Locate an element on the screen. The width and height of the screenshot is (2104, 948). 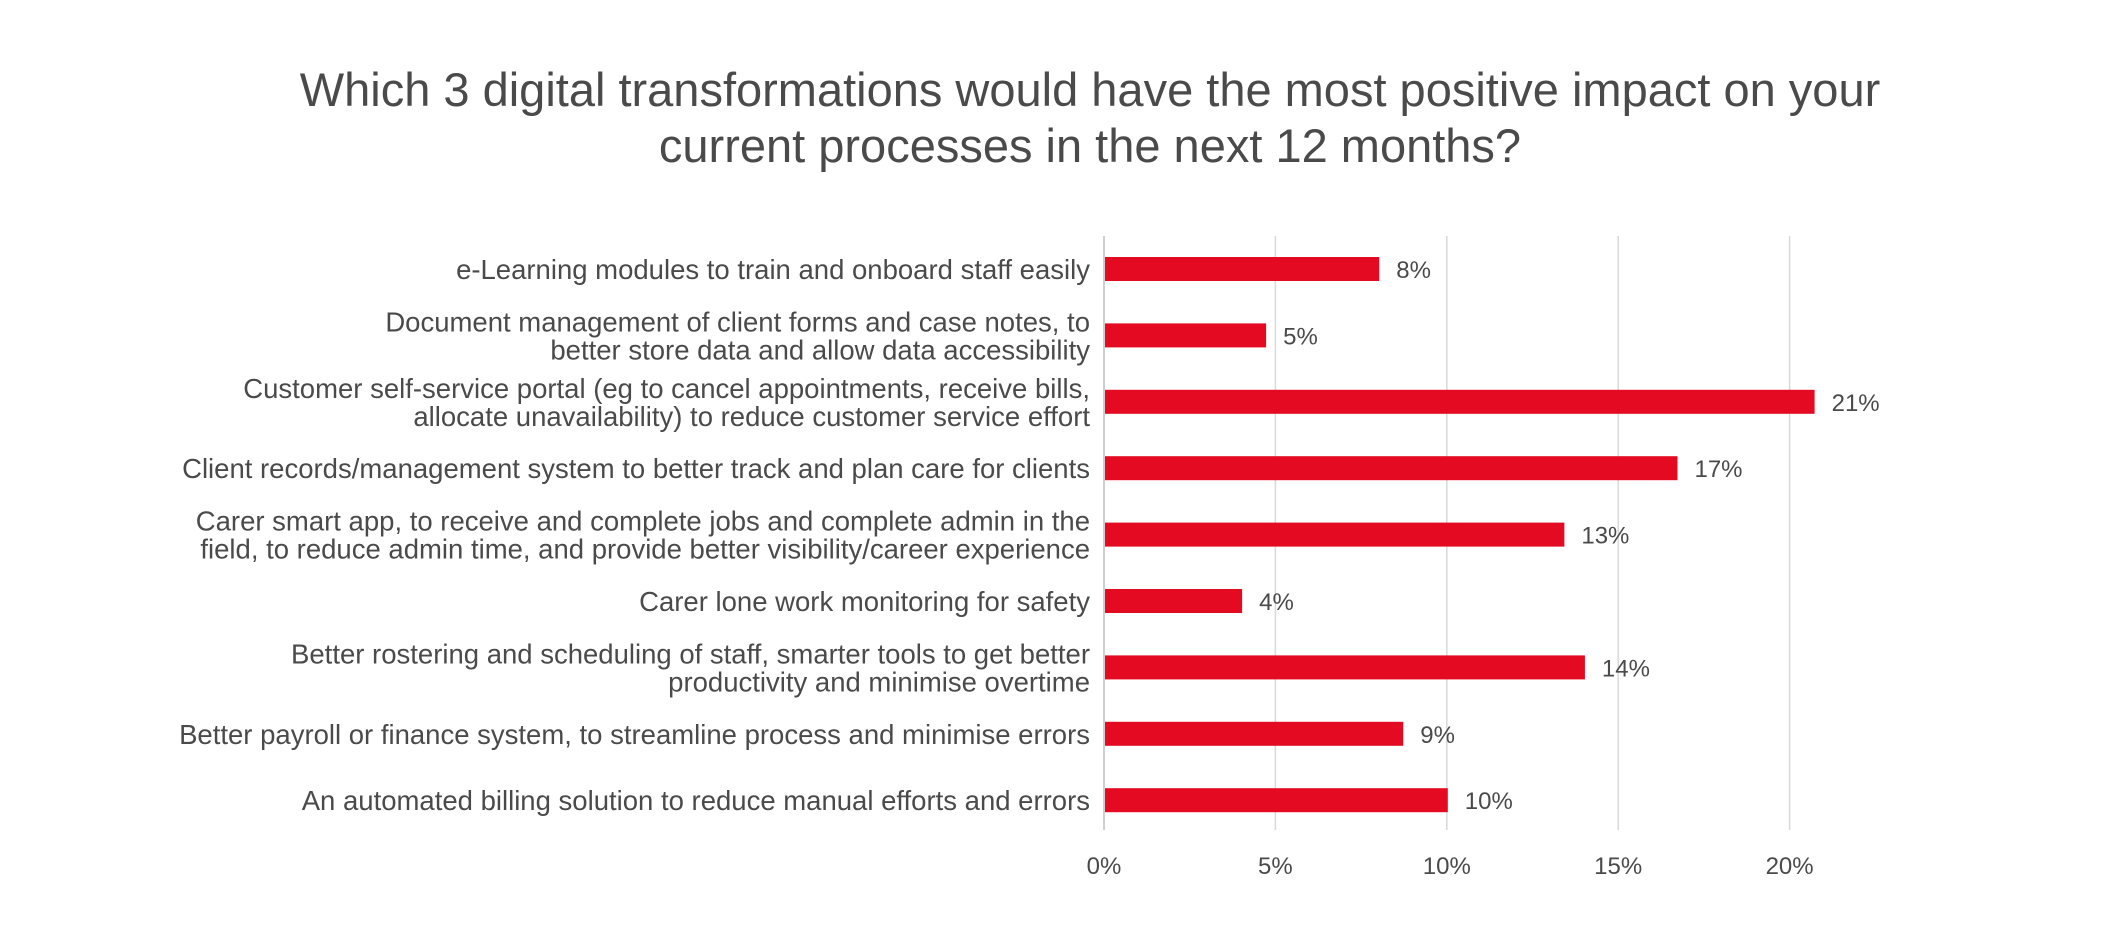
value-label: 17% is located at coordinates (1718, 469).